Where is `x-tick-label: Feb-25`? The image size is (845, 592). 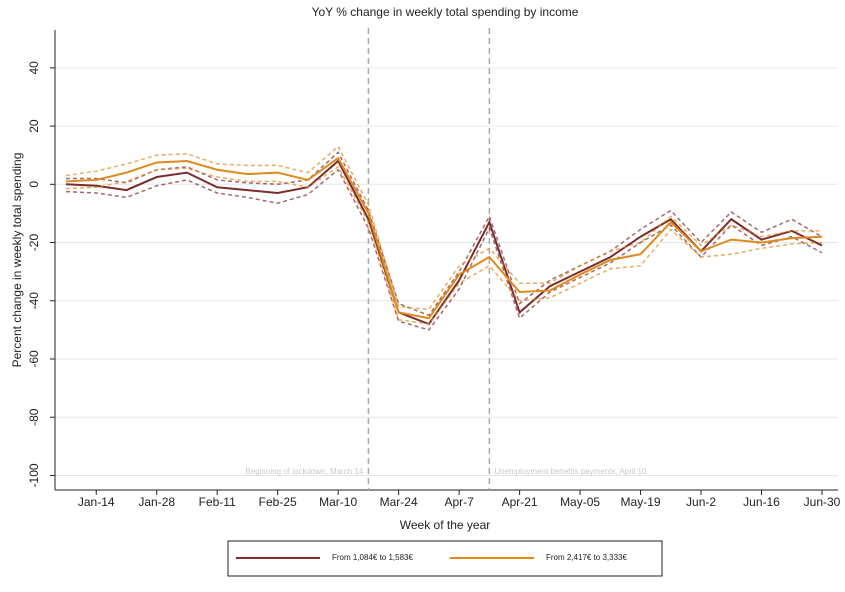 x-tick-label: Feb-25 is located at coordinates (278, 502).